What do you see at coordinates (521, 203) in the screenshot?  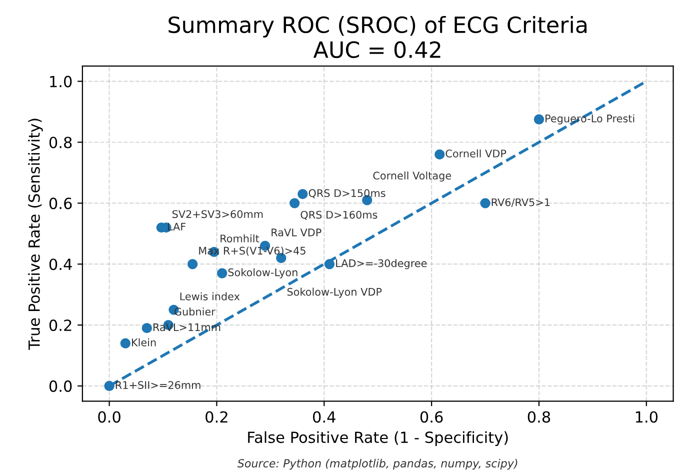 I see `annotation: RV6/RV5>1` at bounding box center [521, 203].